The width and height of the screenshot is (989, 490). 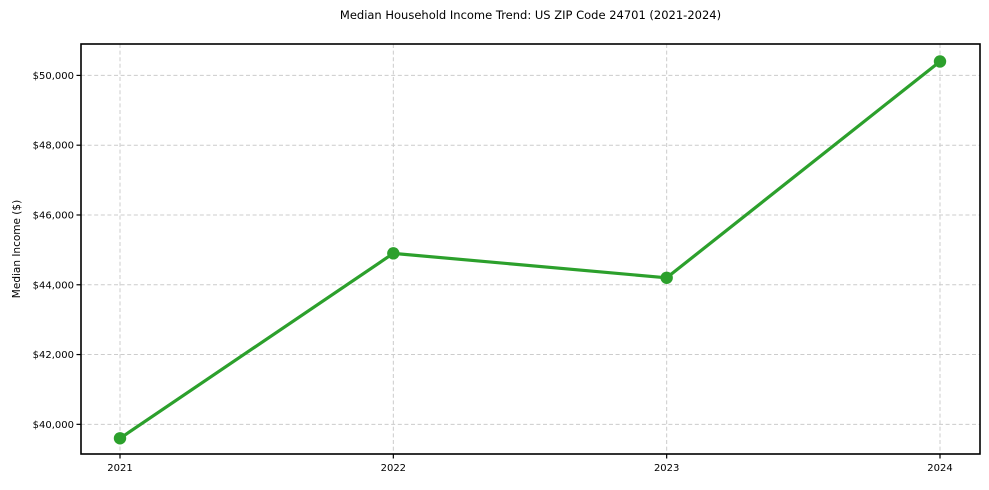 I want to click on y-tick-label: $42,000, so click(x=53, y=355).